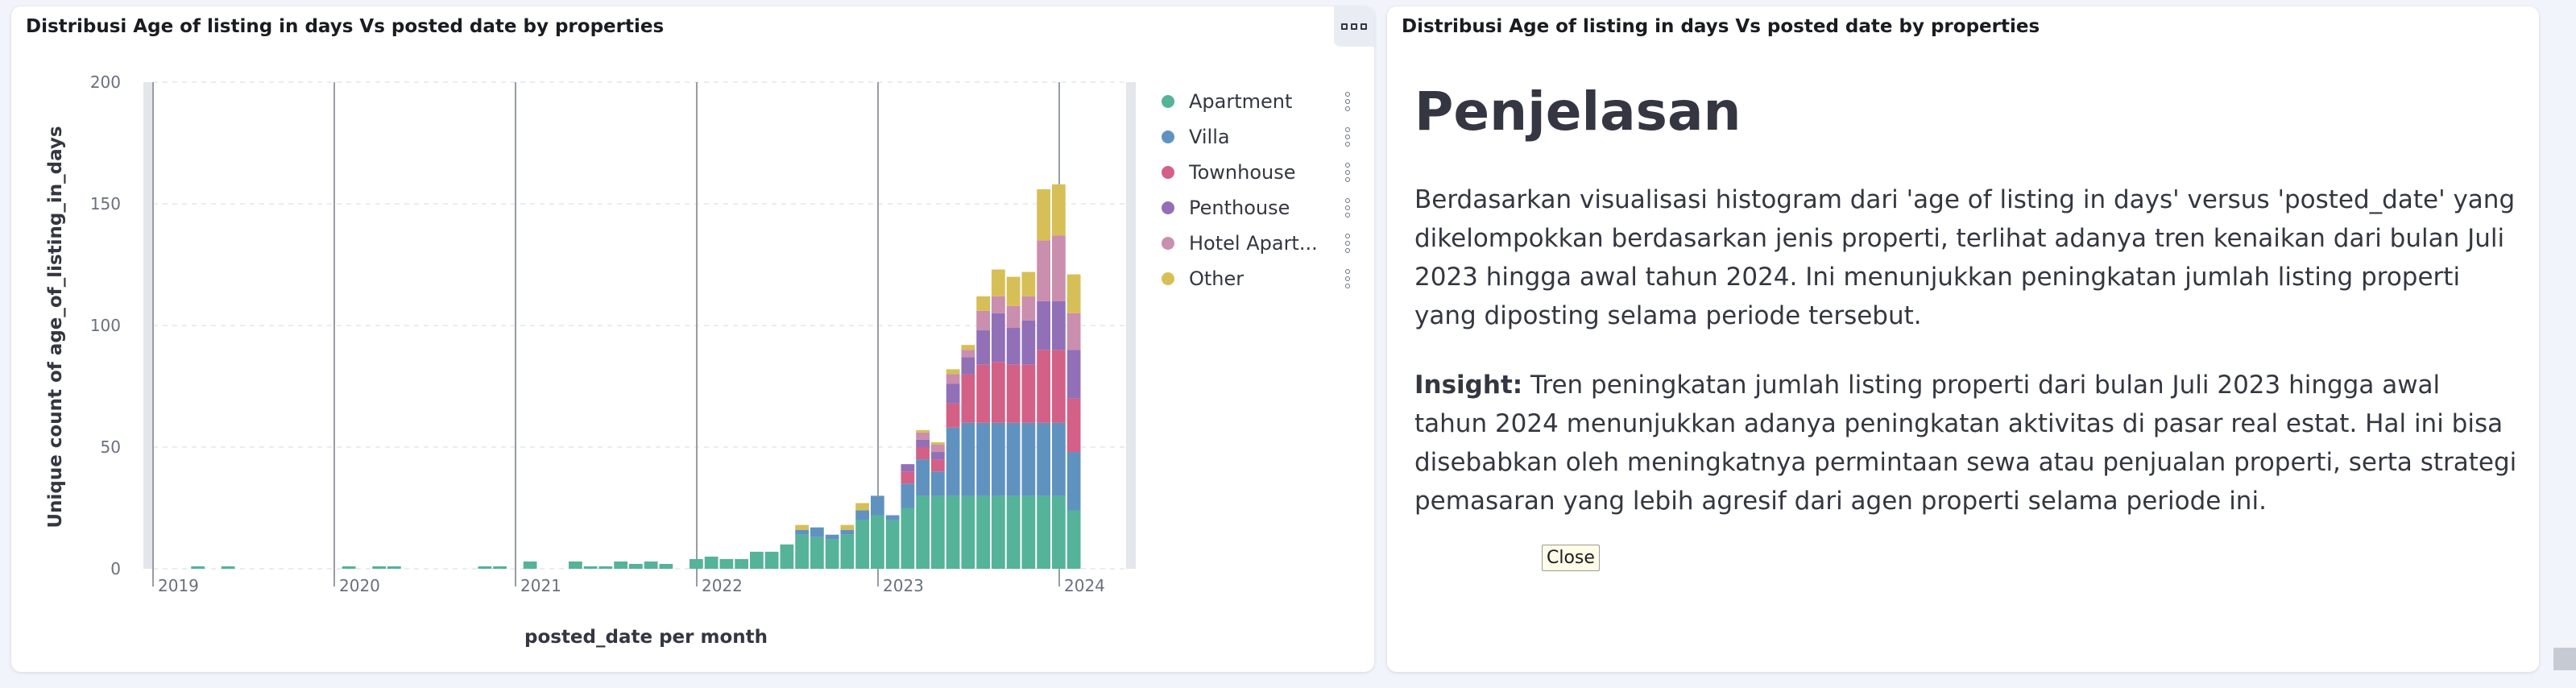  I want to click on x-tick-label: 2023, so click(903, 585).